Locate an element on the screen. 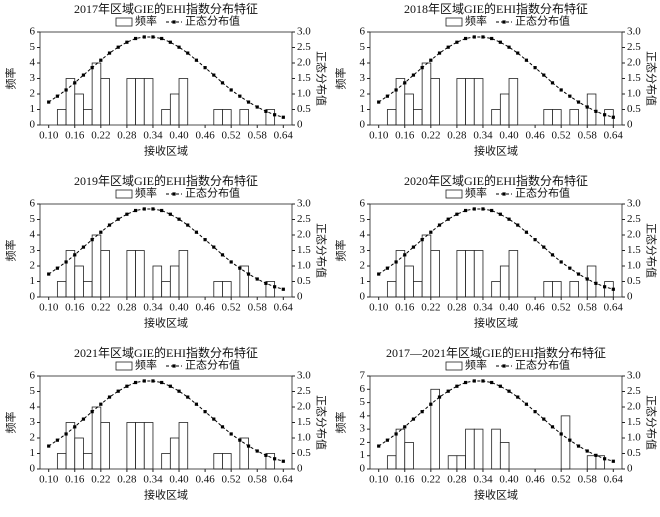  x-axis-label: 接收区域 is located at coordinates (166, 323).